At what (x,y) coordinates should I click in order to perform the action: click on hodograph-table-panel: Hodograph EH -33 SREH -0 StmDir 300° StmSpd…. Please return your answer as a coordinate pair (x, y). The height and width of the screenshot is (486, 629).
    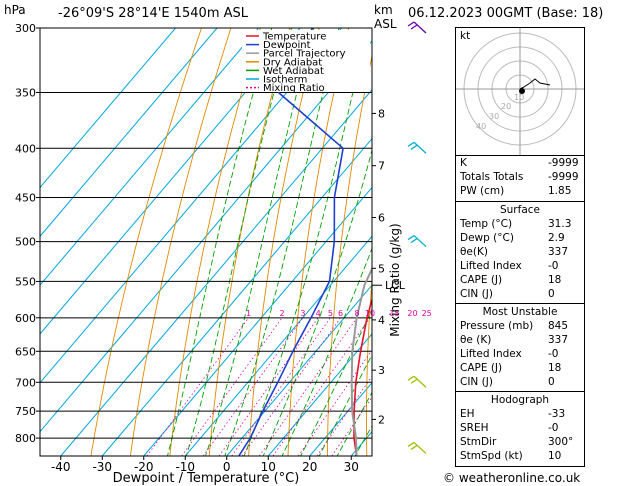
    Looking at the image, I should click on (520, 429).